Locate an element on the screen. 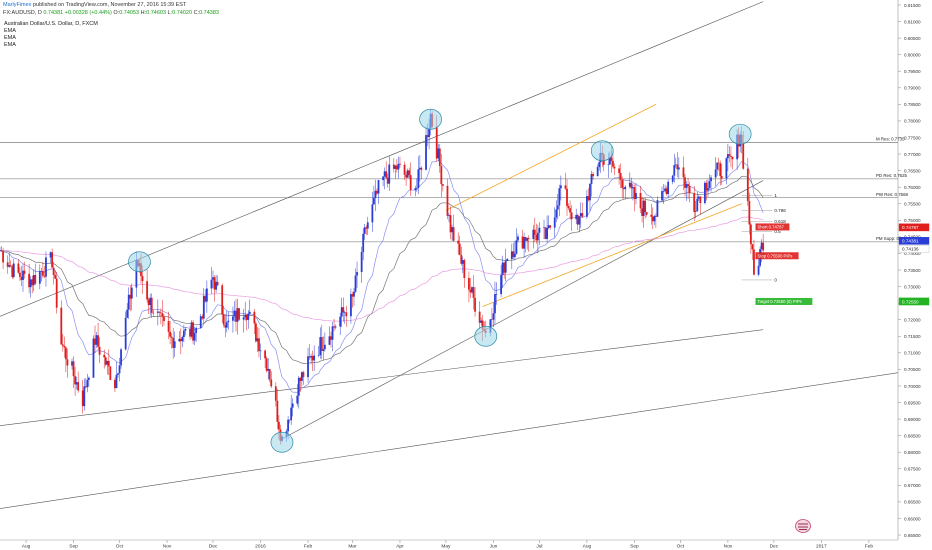  time-tick-label: Mar is located at coordinates (352, 547).